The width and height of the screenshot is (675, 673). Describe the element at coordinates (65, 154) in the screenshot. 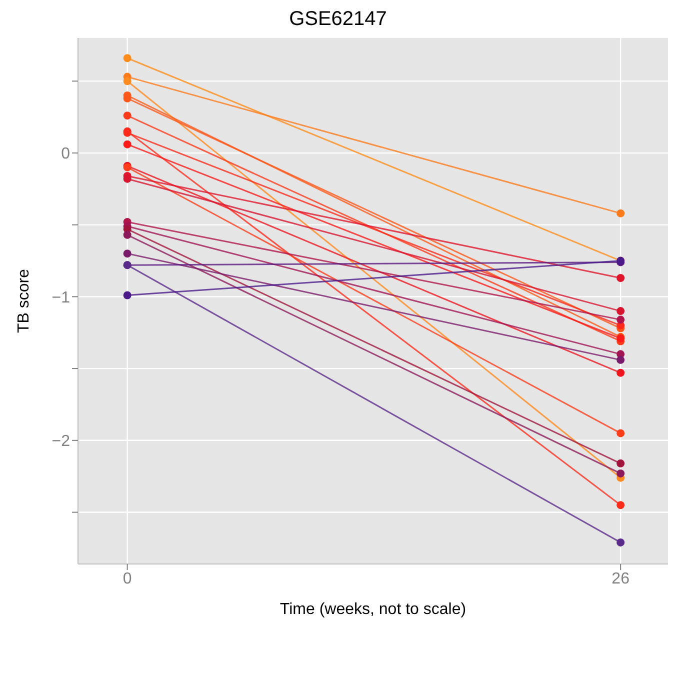

I see `y-tick-label: 0` at that location.